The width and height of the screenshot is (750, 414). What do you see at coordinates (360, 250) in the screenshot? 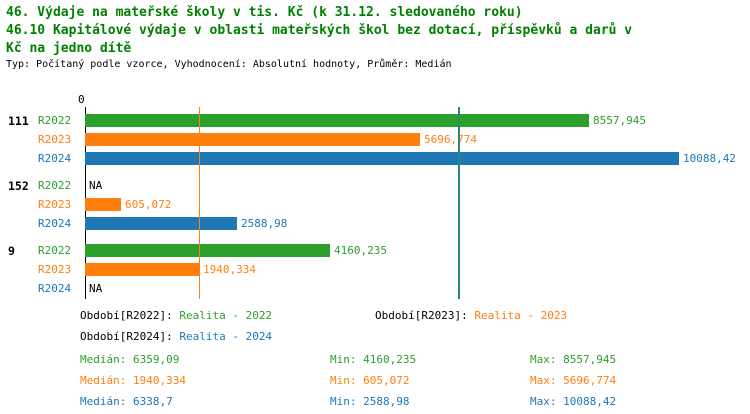
I see `value-label: 4160,235` at bounding box center [360, 250].